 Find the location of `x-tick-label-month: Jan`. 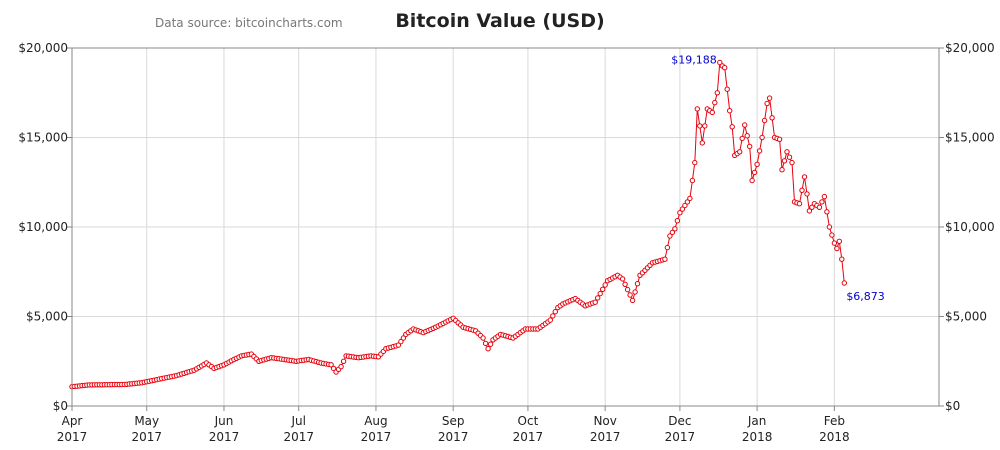

x-tick-label-month: Jan is located at coordinates (757, 421).